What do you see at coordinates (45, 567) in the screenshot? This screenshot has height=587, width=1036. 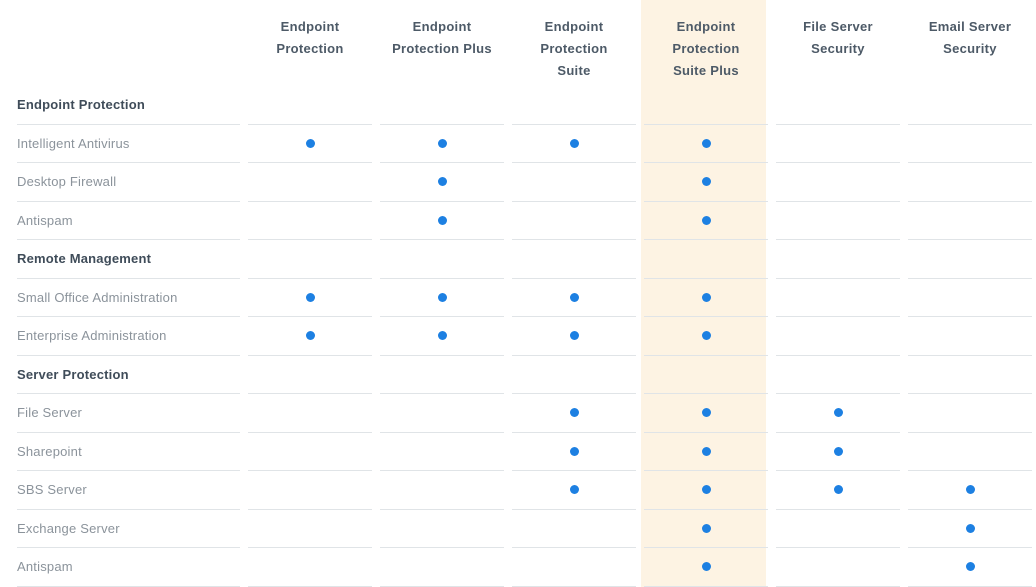 I see `feature-name: Antispam` at bounding box center [45, 567].